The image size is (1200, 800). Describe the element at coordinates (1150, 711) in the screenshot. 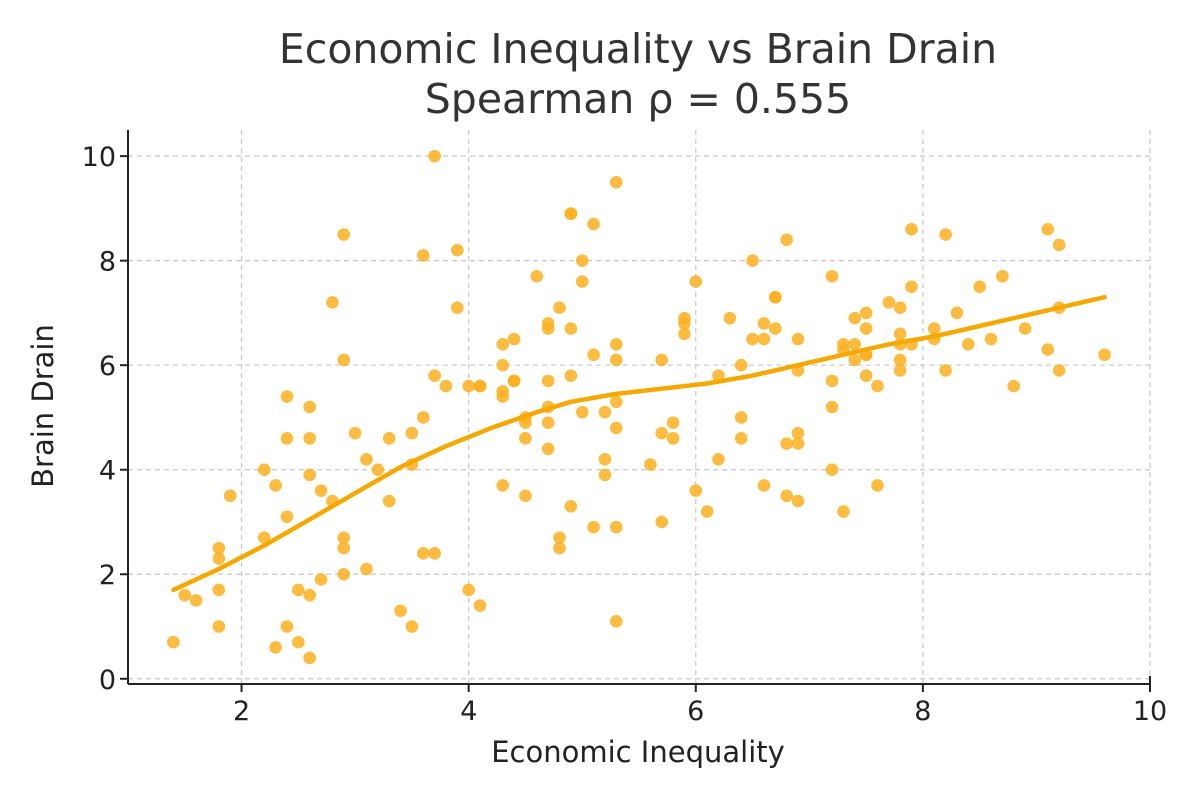

I see `x-tick-label: 10` at that location.